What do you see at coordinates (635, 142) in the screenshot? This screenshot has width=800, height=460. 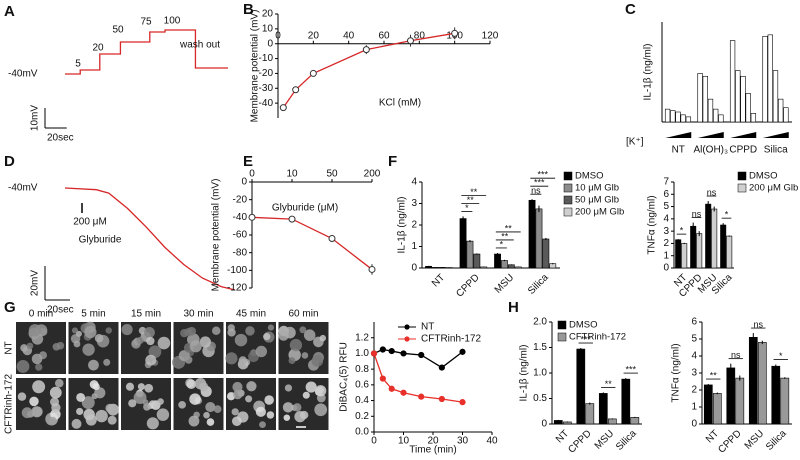 I see `x-axis-label: [K⁺]` at bounding box center [635, 142].